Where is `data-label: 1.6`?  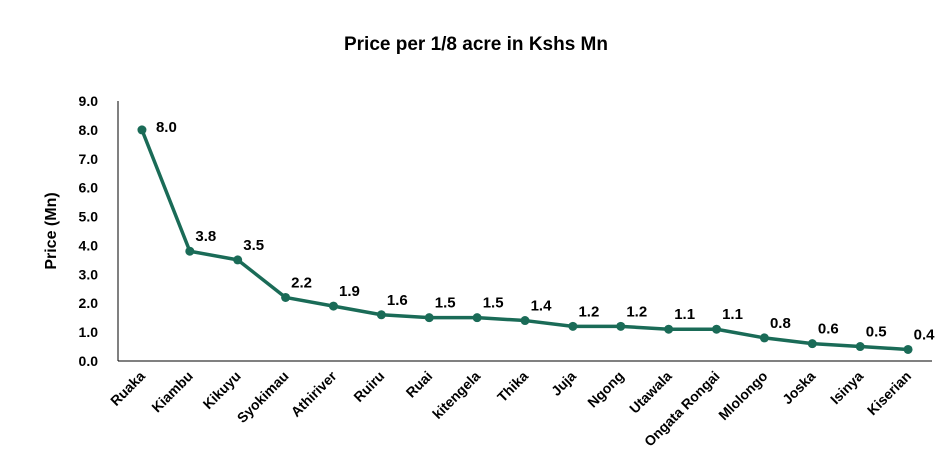 data-label: 1.6 is located at coordinates (397, 300).